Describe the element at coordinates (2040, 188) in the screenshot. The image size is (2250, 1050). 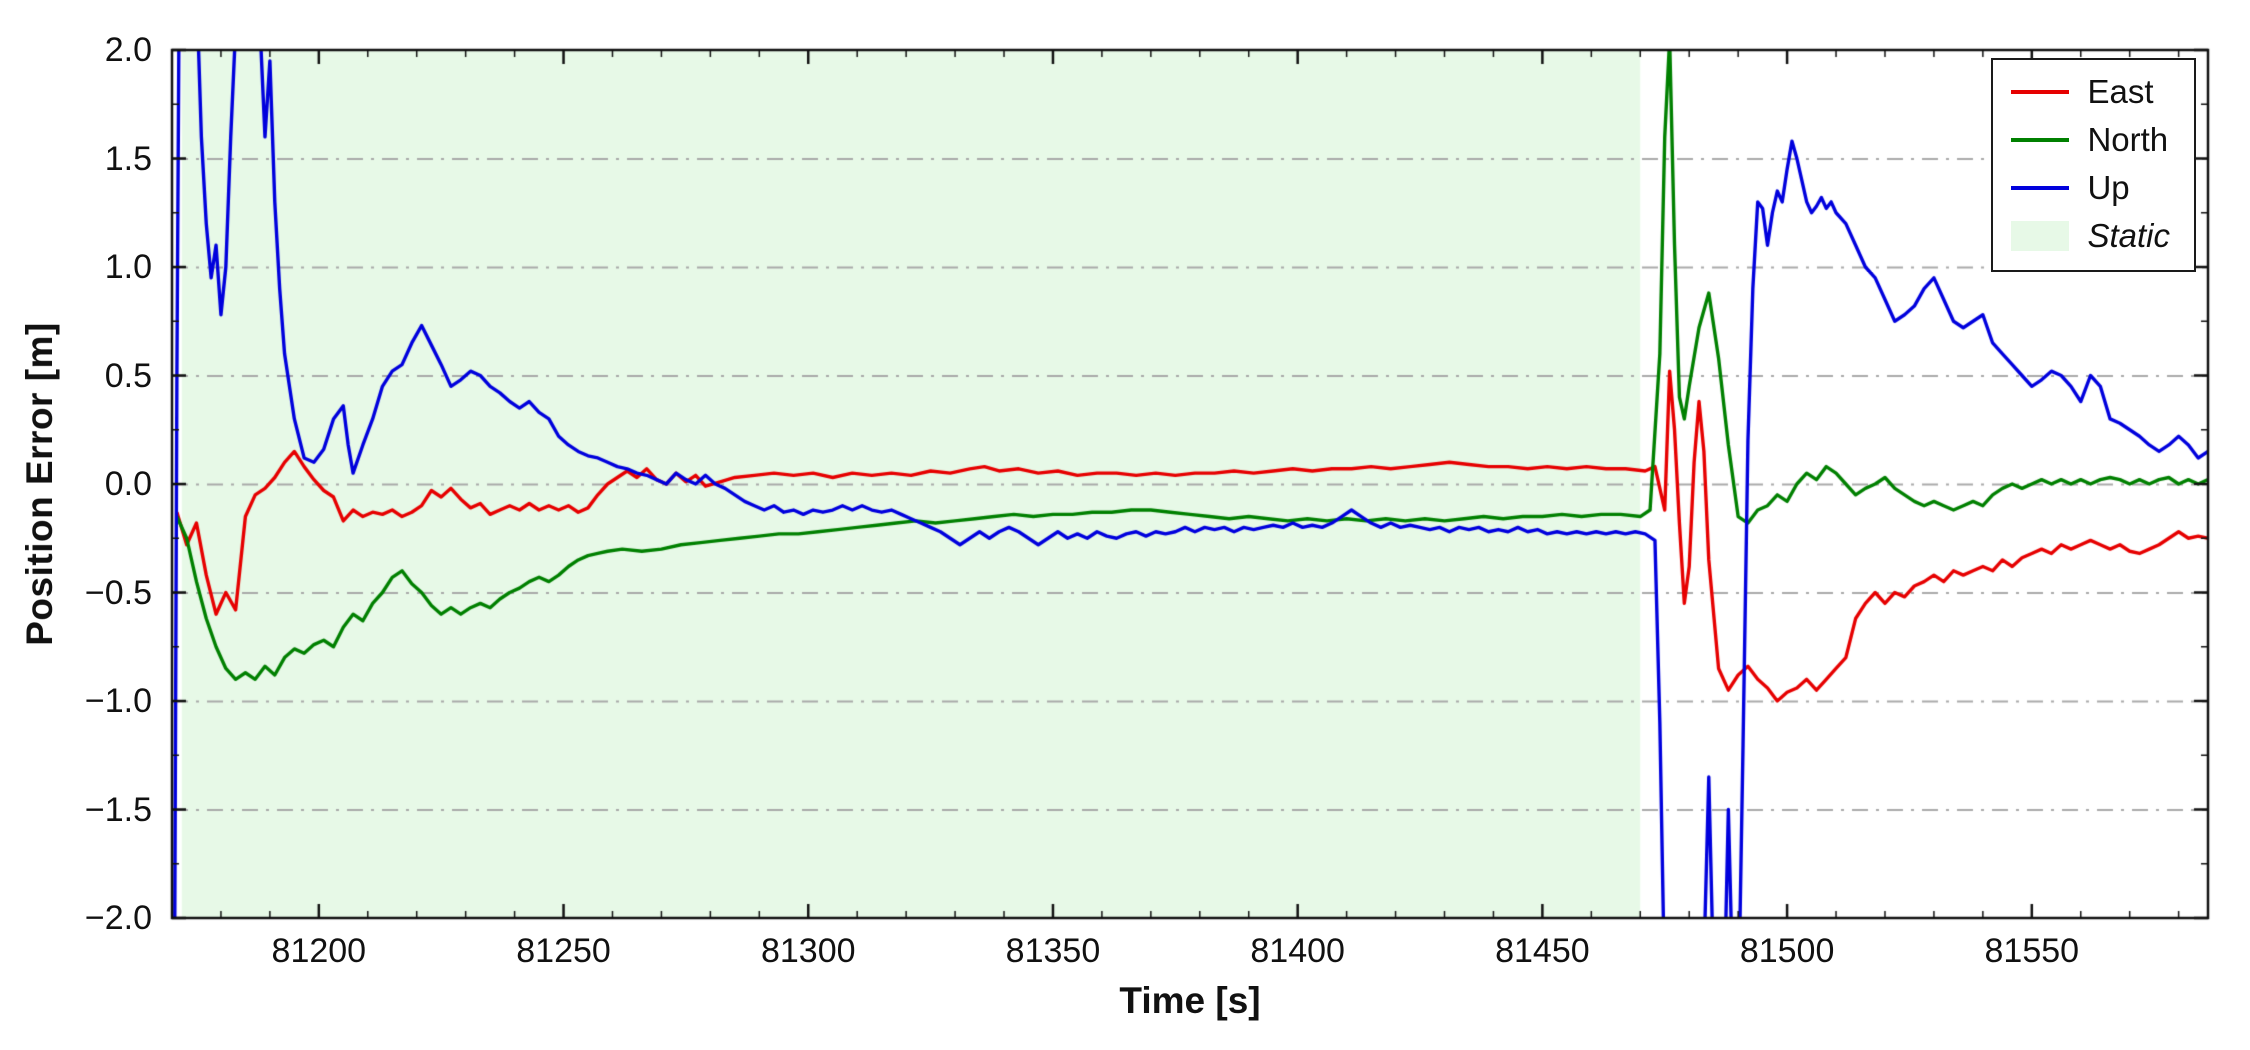
I see `up-line-swatch-icon` at that location.